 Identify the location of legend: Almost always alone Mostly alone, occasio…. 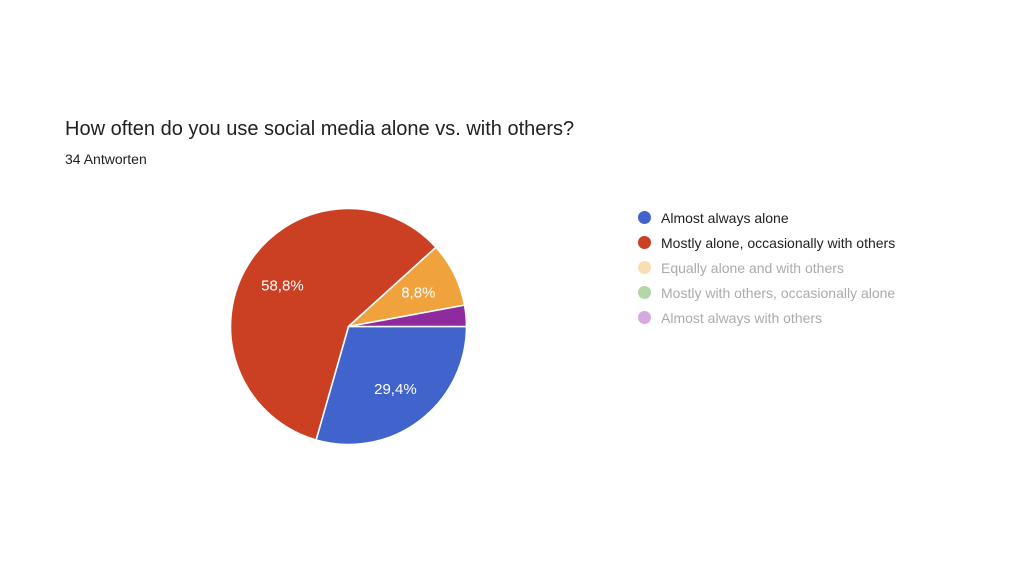
(766, 267).